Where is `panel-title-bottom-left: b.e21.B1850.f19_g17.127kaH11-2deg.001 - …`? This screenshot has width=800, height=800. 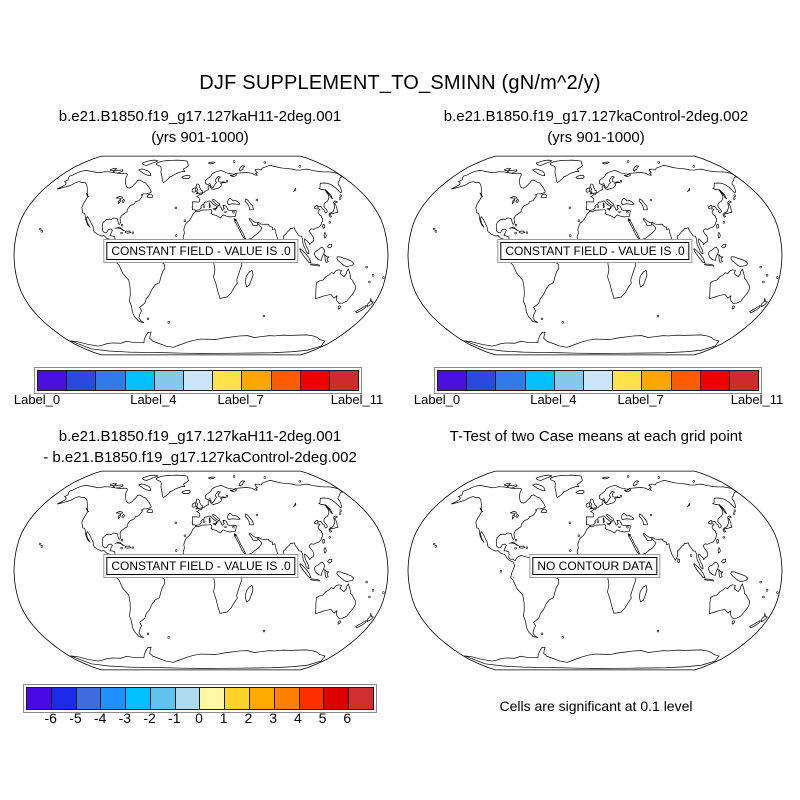 panel-title-bottom-left: b.e21.B1850.f19_g17.127kaH11-2deg.001 - … is located at coordinates (200, 447).